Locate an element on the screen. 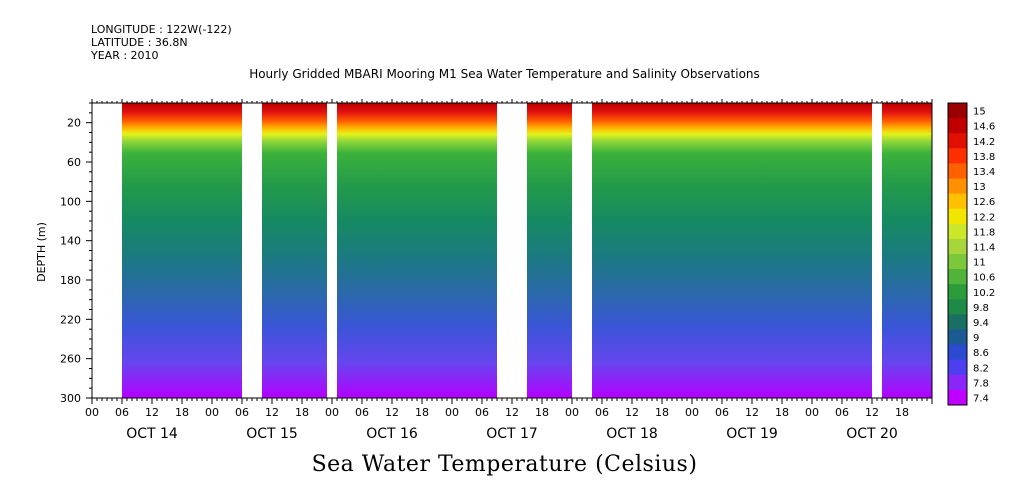 The width and height of the screenshot is (1009, 504). colorbar-label: 11.4 is located at coordinates (984, 247).